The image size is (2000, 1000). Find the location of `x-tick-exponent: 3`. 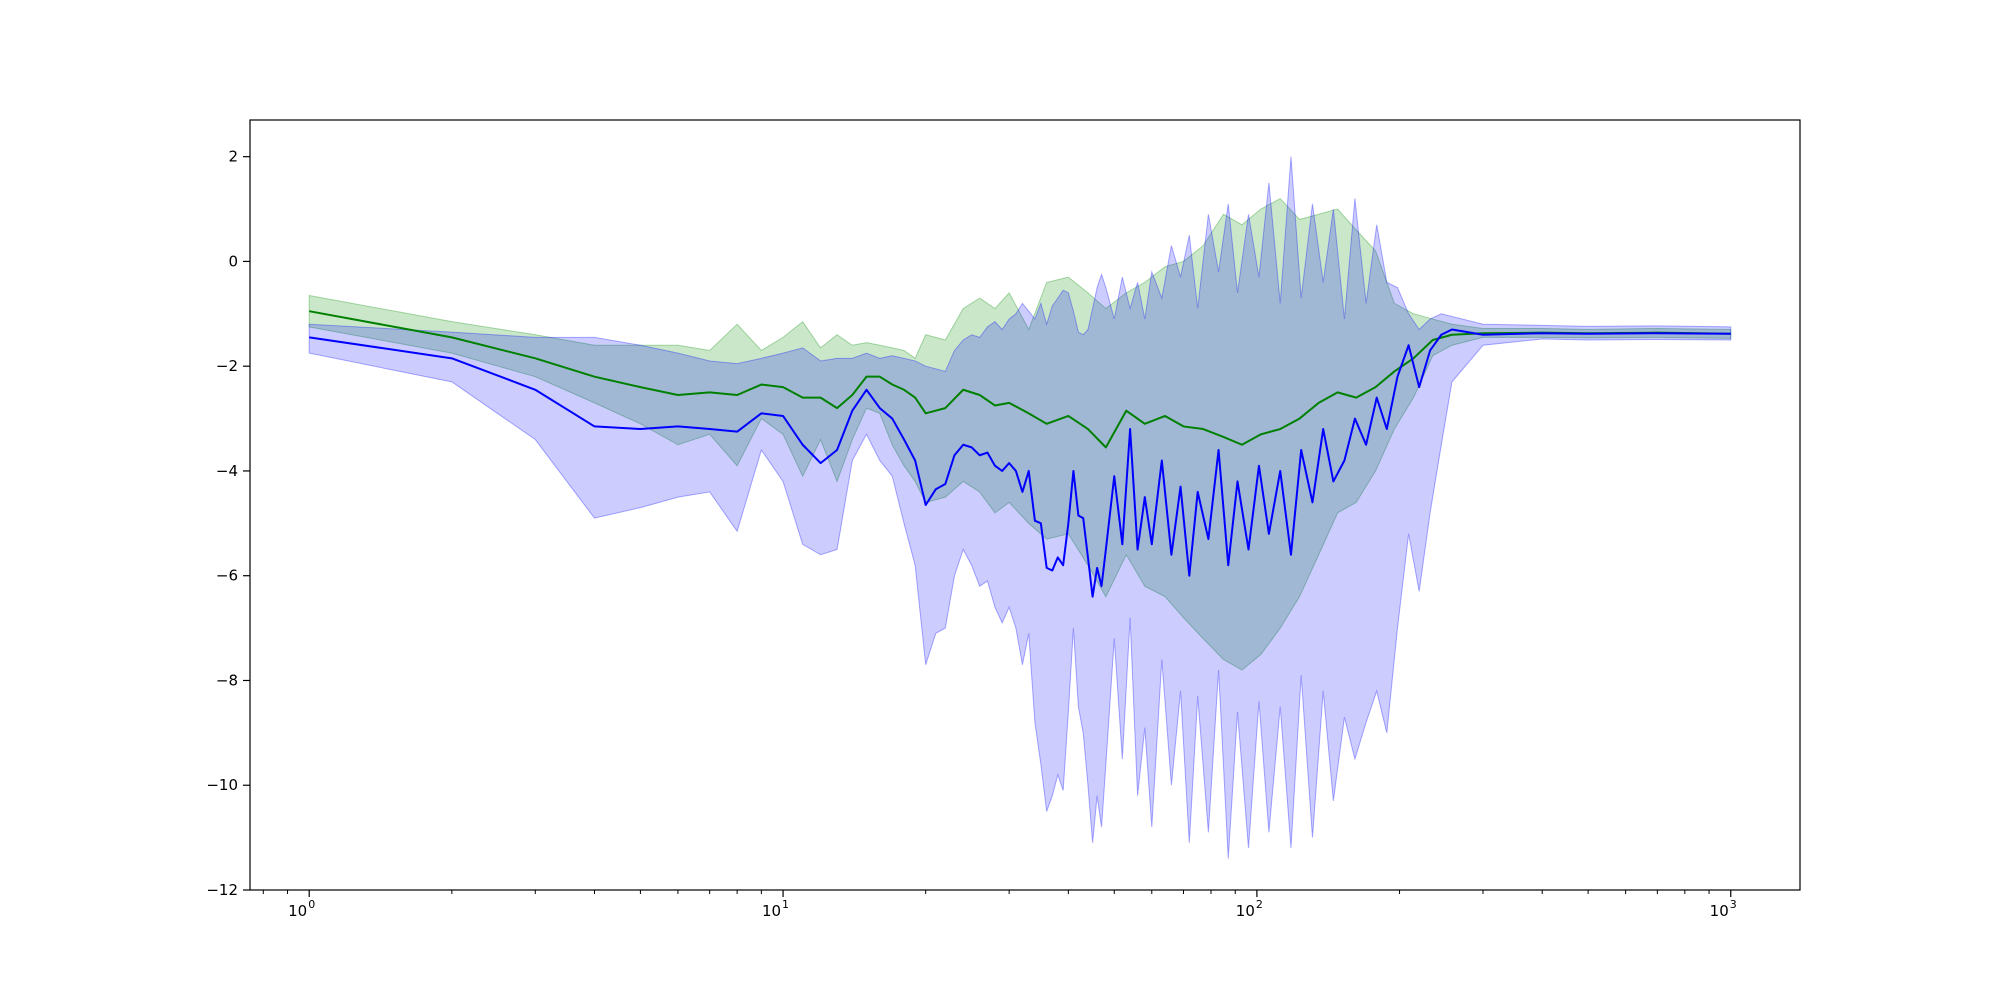

x-tick-exponent: 3 is located at coordinates (1733, 904).